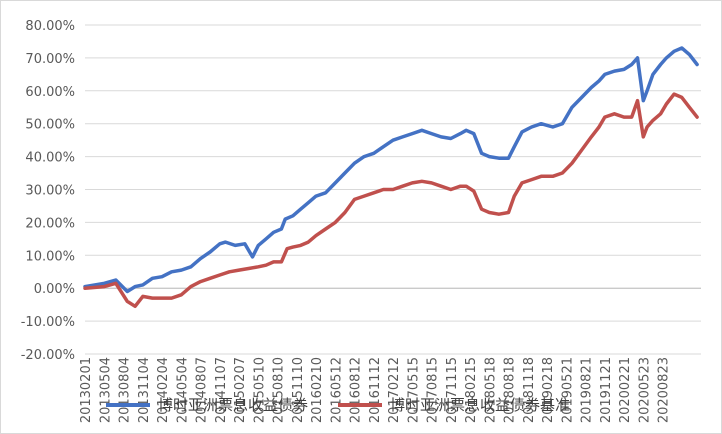 The height and width of the screenshot is (434, 722). I want to click on x-tick-label: 20190821, so click(587, 390).